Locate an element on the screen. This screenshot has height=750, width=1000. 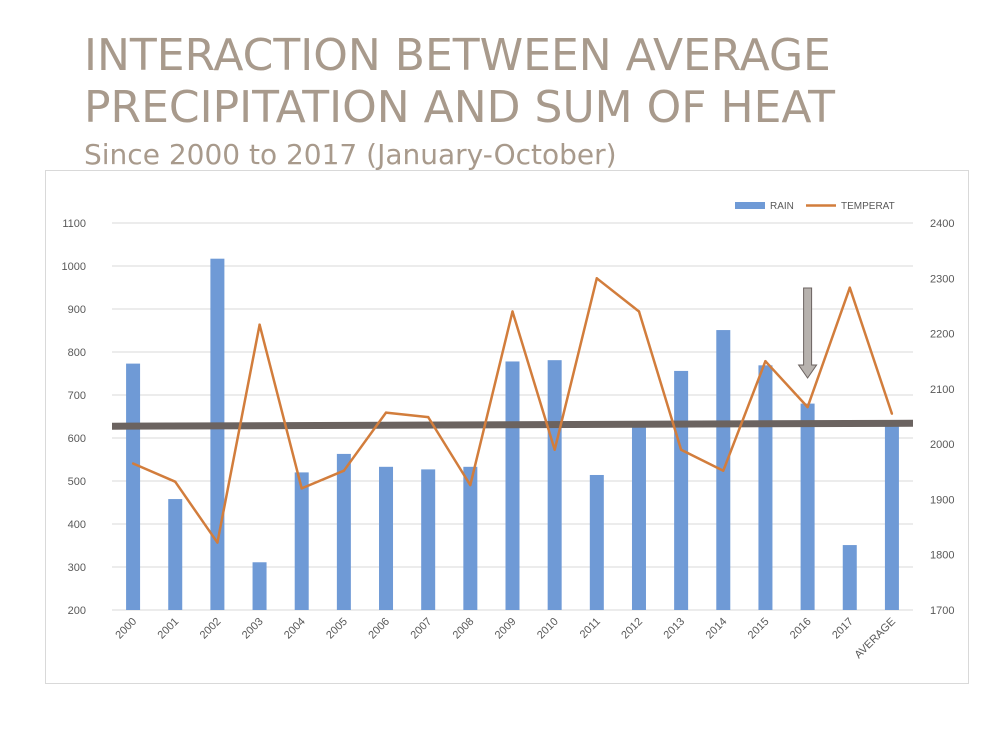
legend-rain-swatch is located at coordinates (750, 205).